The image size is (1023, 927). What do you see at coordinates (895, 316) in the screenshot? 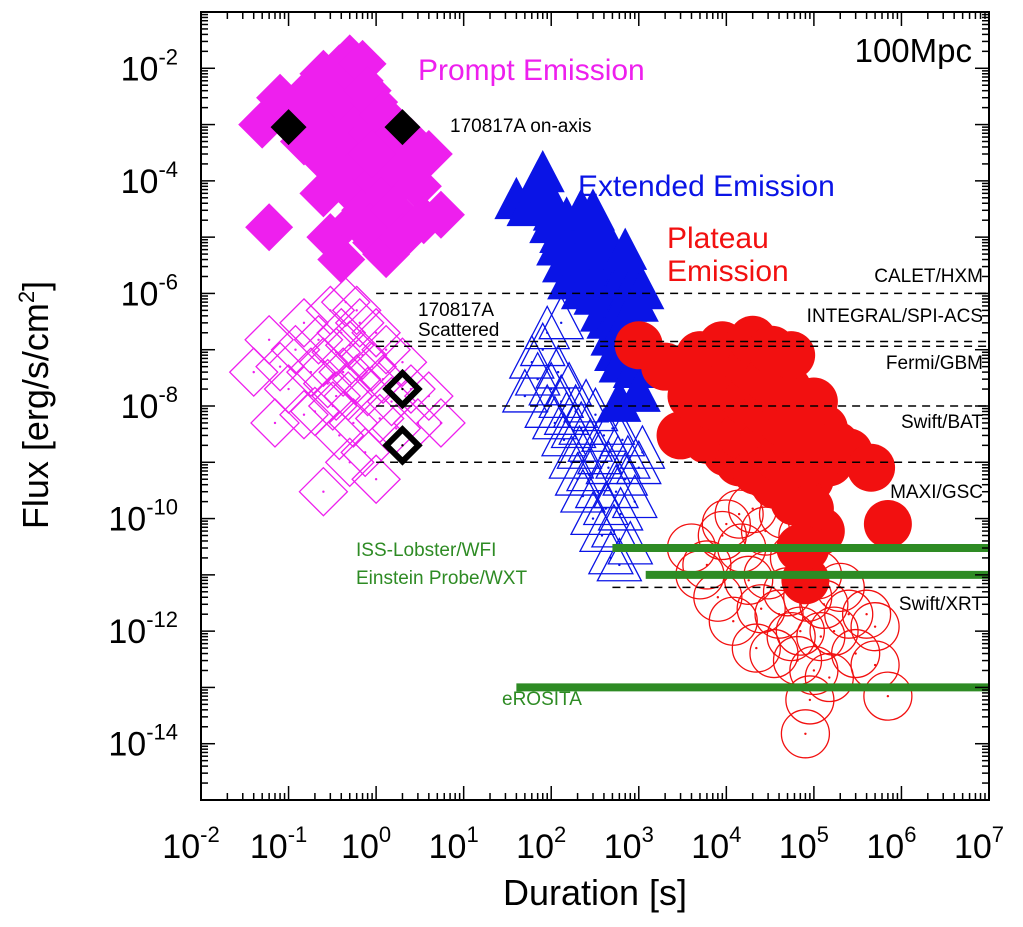
I see `integral-label: INTEGRAL/SPI-ACS` at bounding box center [895, 316].